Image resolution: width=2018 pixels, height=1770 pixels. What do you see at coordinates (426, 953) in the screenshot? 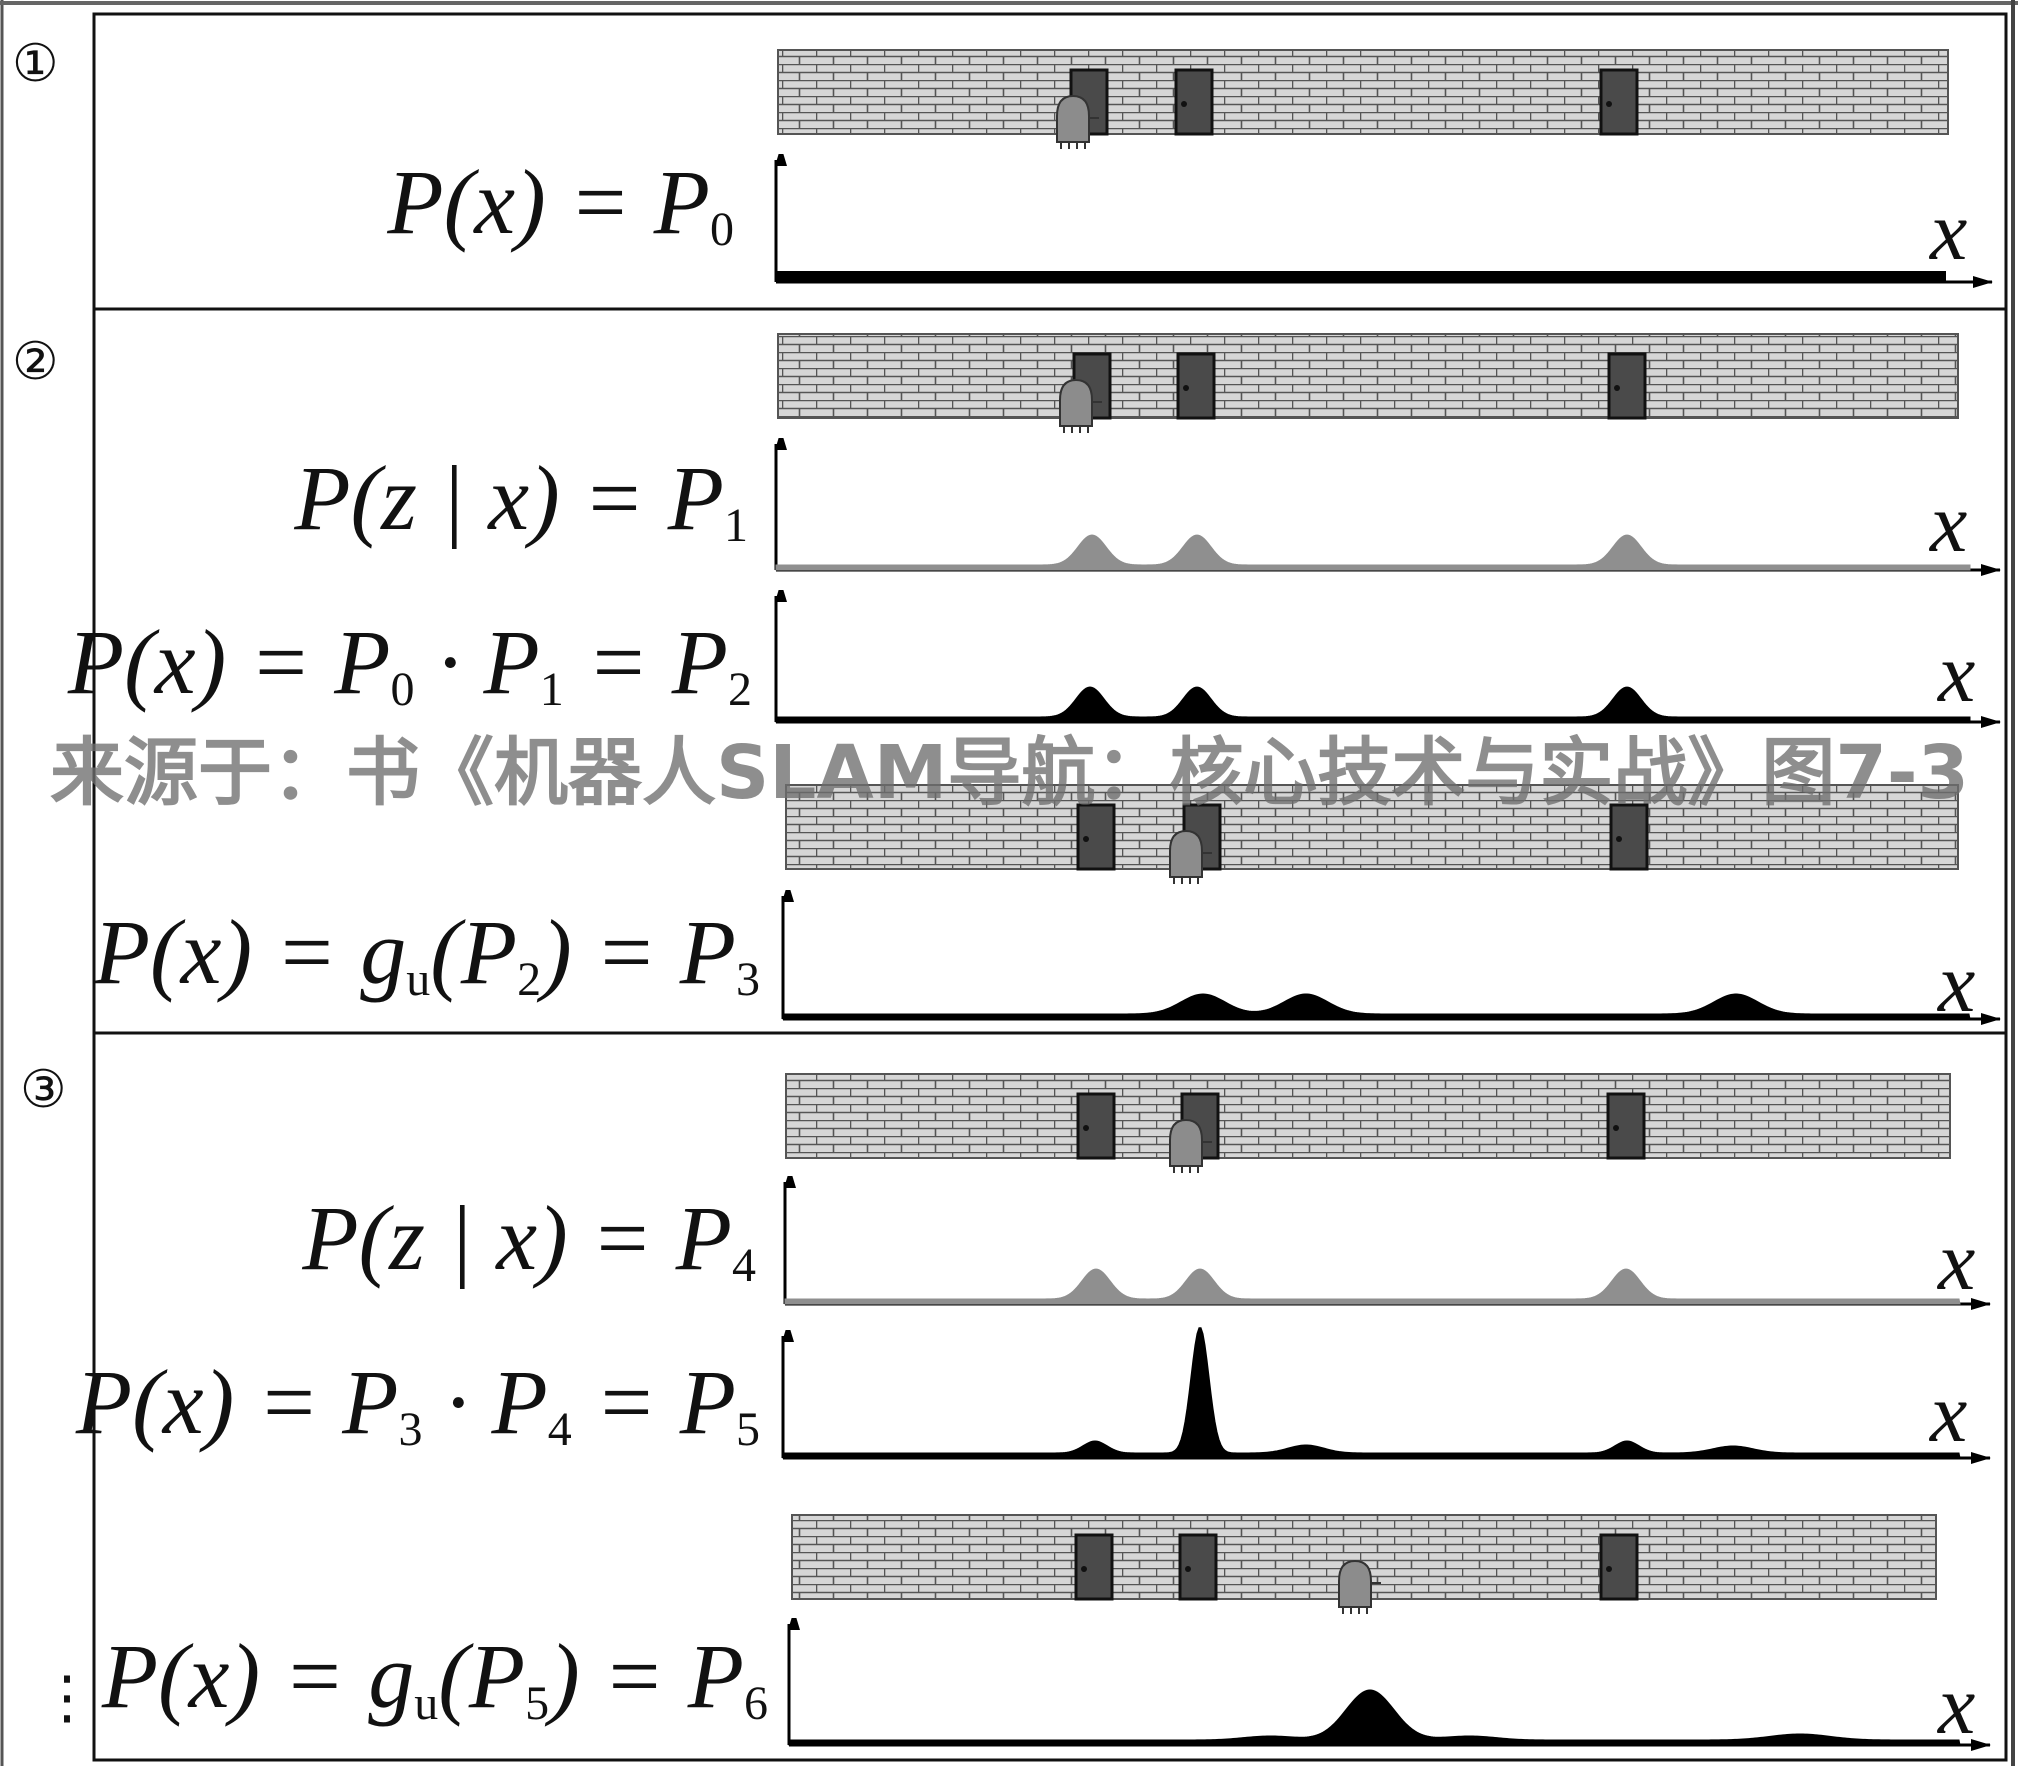
I see `formula-p3: P(x) = gu(P2) = P3` at bounding box center [426, 953].